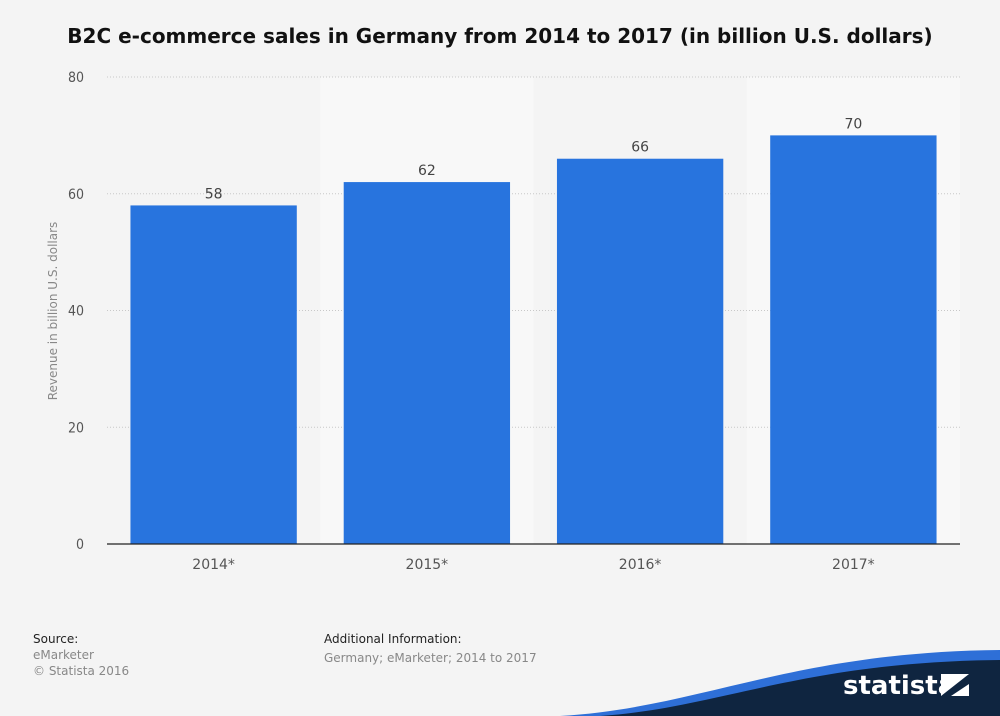 Image resolution: width=1000 pixels, height=716 pixels. What do you see at coordinates (56, 639) in the screenshot?
I see `source-heading: Source:` at bounding box center [56, 639].